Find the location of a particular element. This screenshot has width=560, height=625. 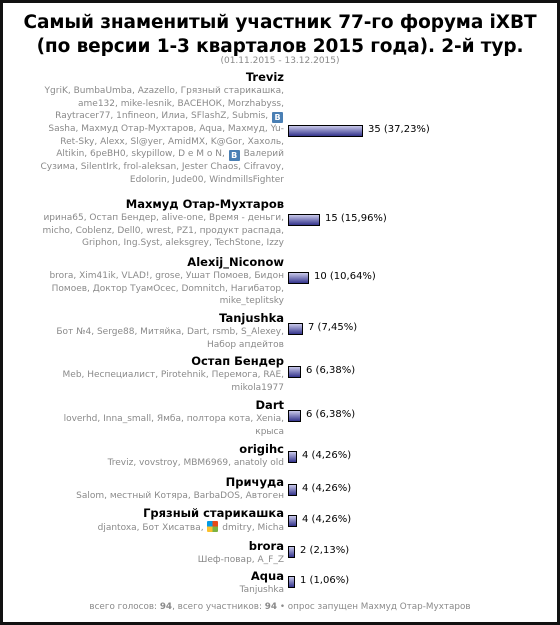

voter-text: Tanjushka is located at coordinates (261, 590).